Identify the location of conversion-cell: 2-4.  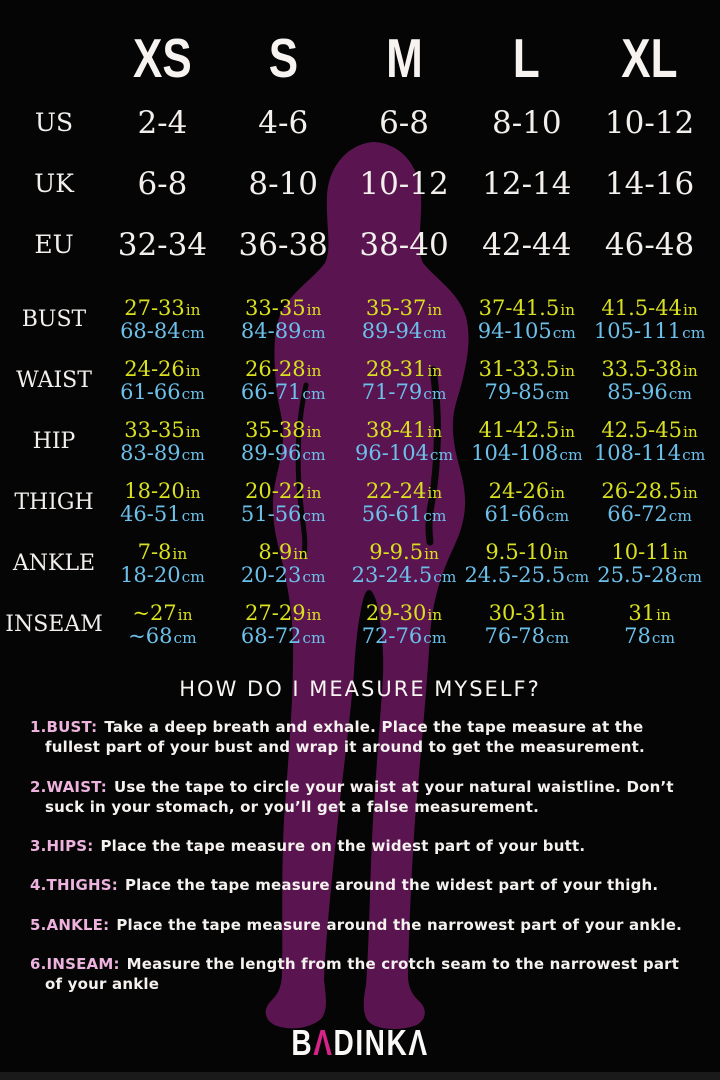
(162, 122).